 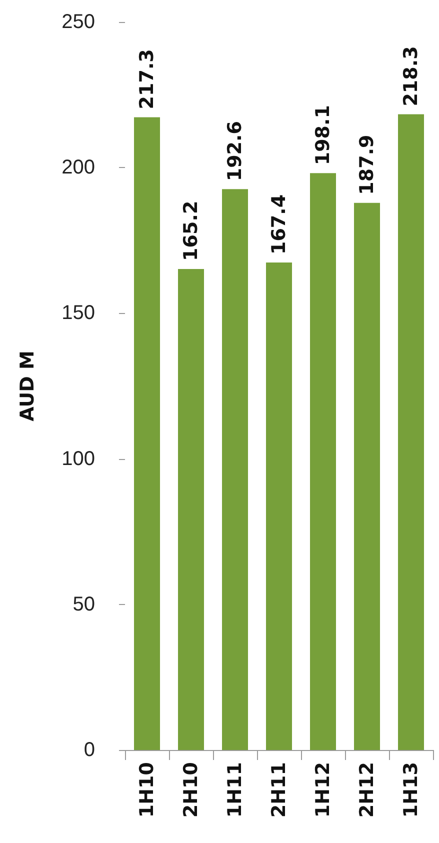 I want to click on x-tick-label: 2H12, so click(x=367, y=790).